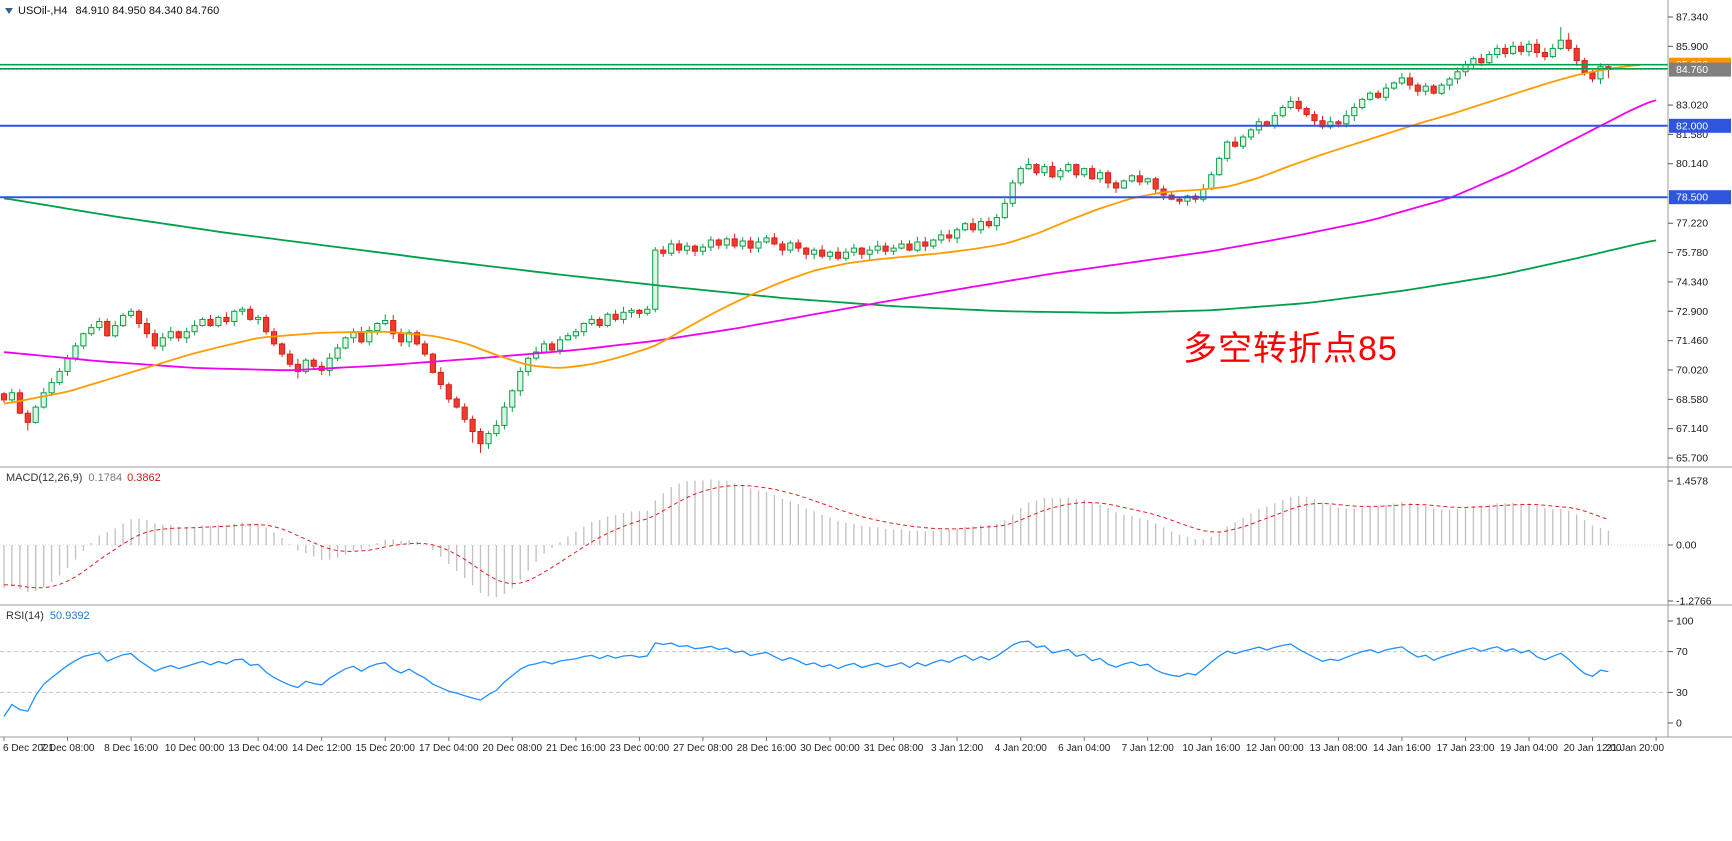 This screenshot has height=841, width=1732. I want to click on svg-text: 65.700, so click(1692, 459).